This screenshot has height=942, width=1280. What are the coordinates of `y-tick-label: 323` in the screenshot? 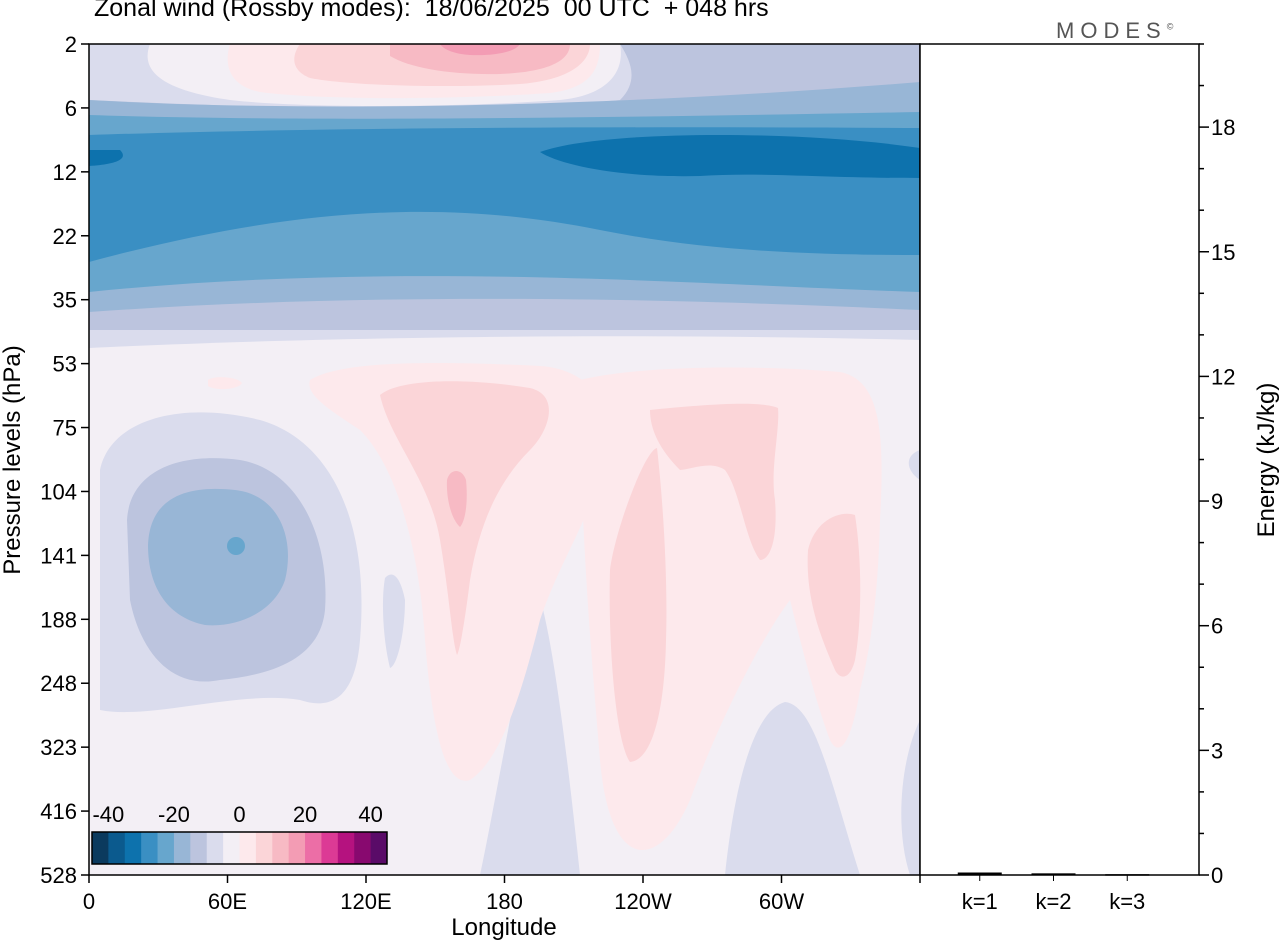 It's located at (58, 747).